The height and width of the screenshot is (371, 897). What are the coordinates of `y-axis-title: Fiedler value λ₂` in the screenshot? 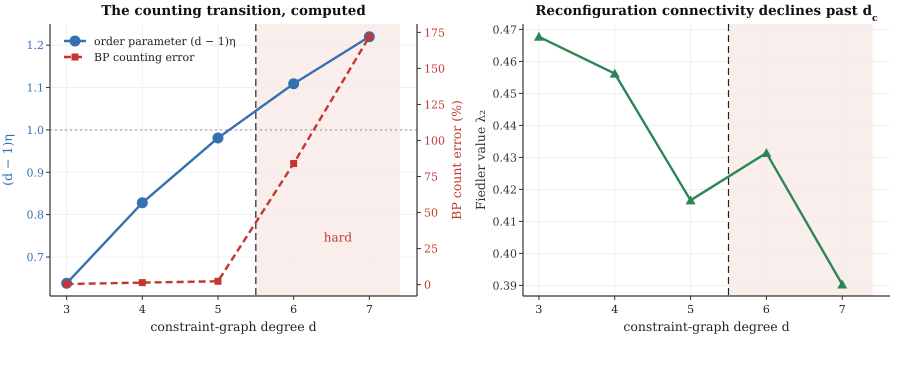 It's located at (480, 160).